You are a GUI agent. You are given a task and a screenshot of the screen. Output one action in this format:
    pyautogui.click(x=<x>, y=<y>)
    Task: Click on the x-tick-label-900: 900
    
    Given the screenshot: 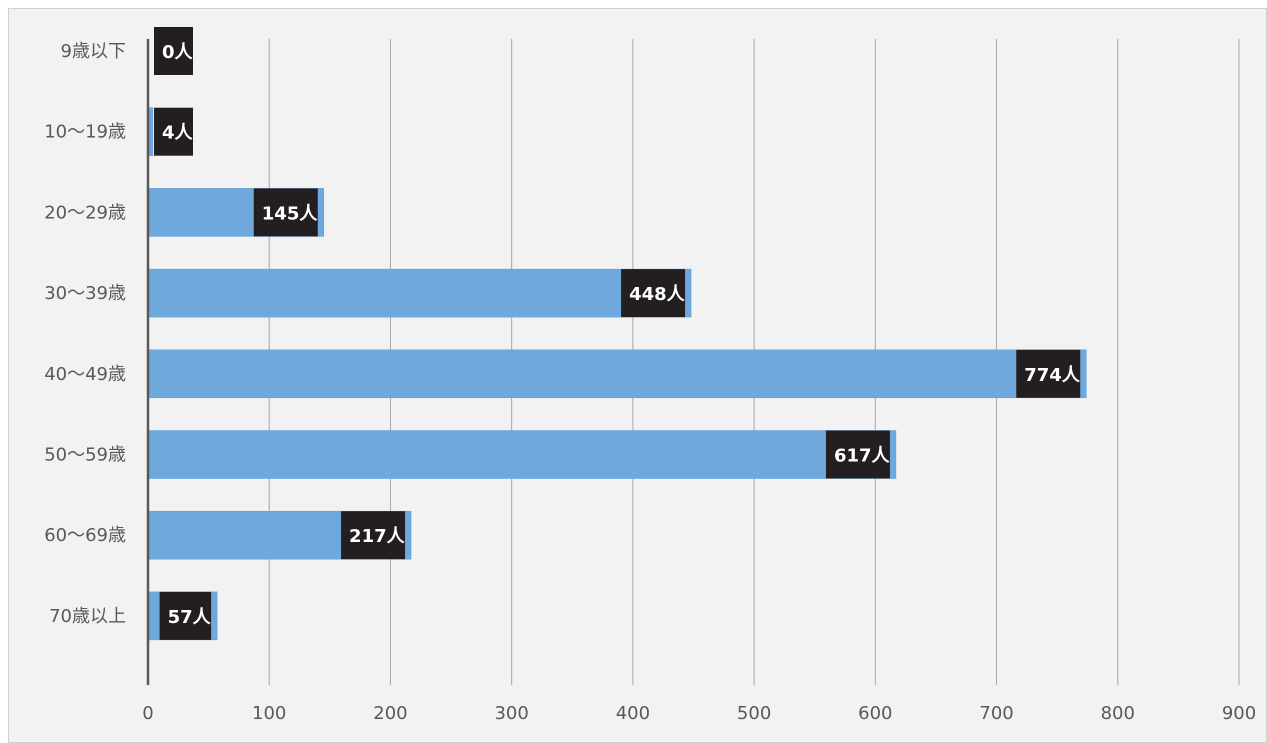 What is the action you would take?
    pyautogui.click(x=1239, y=713)
    